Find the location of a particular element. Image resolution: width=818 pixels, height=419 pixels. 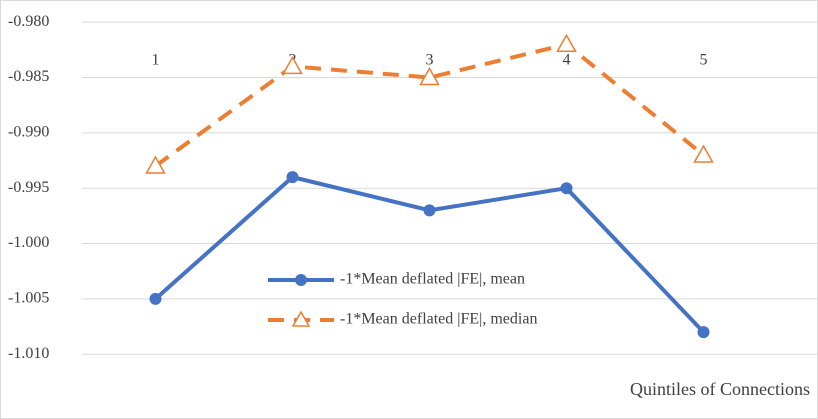

y-tick-label: -1.000 is located at coordinates (28, 242).